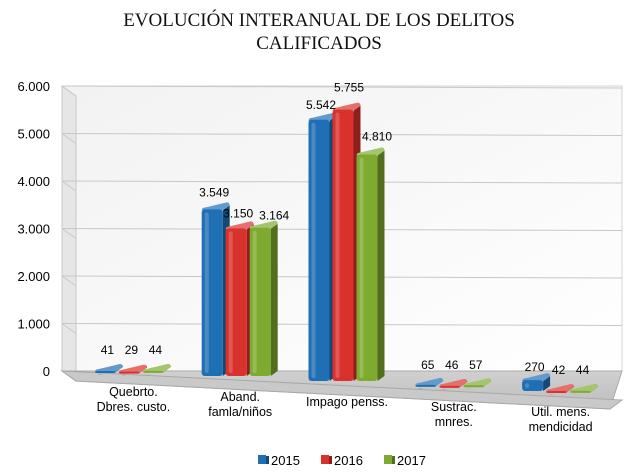  Describe the element at coordinates (285, 460) in the screenshot. I see `legend-label: 2015` at that location.